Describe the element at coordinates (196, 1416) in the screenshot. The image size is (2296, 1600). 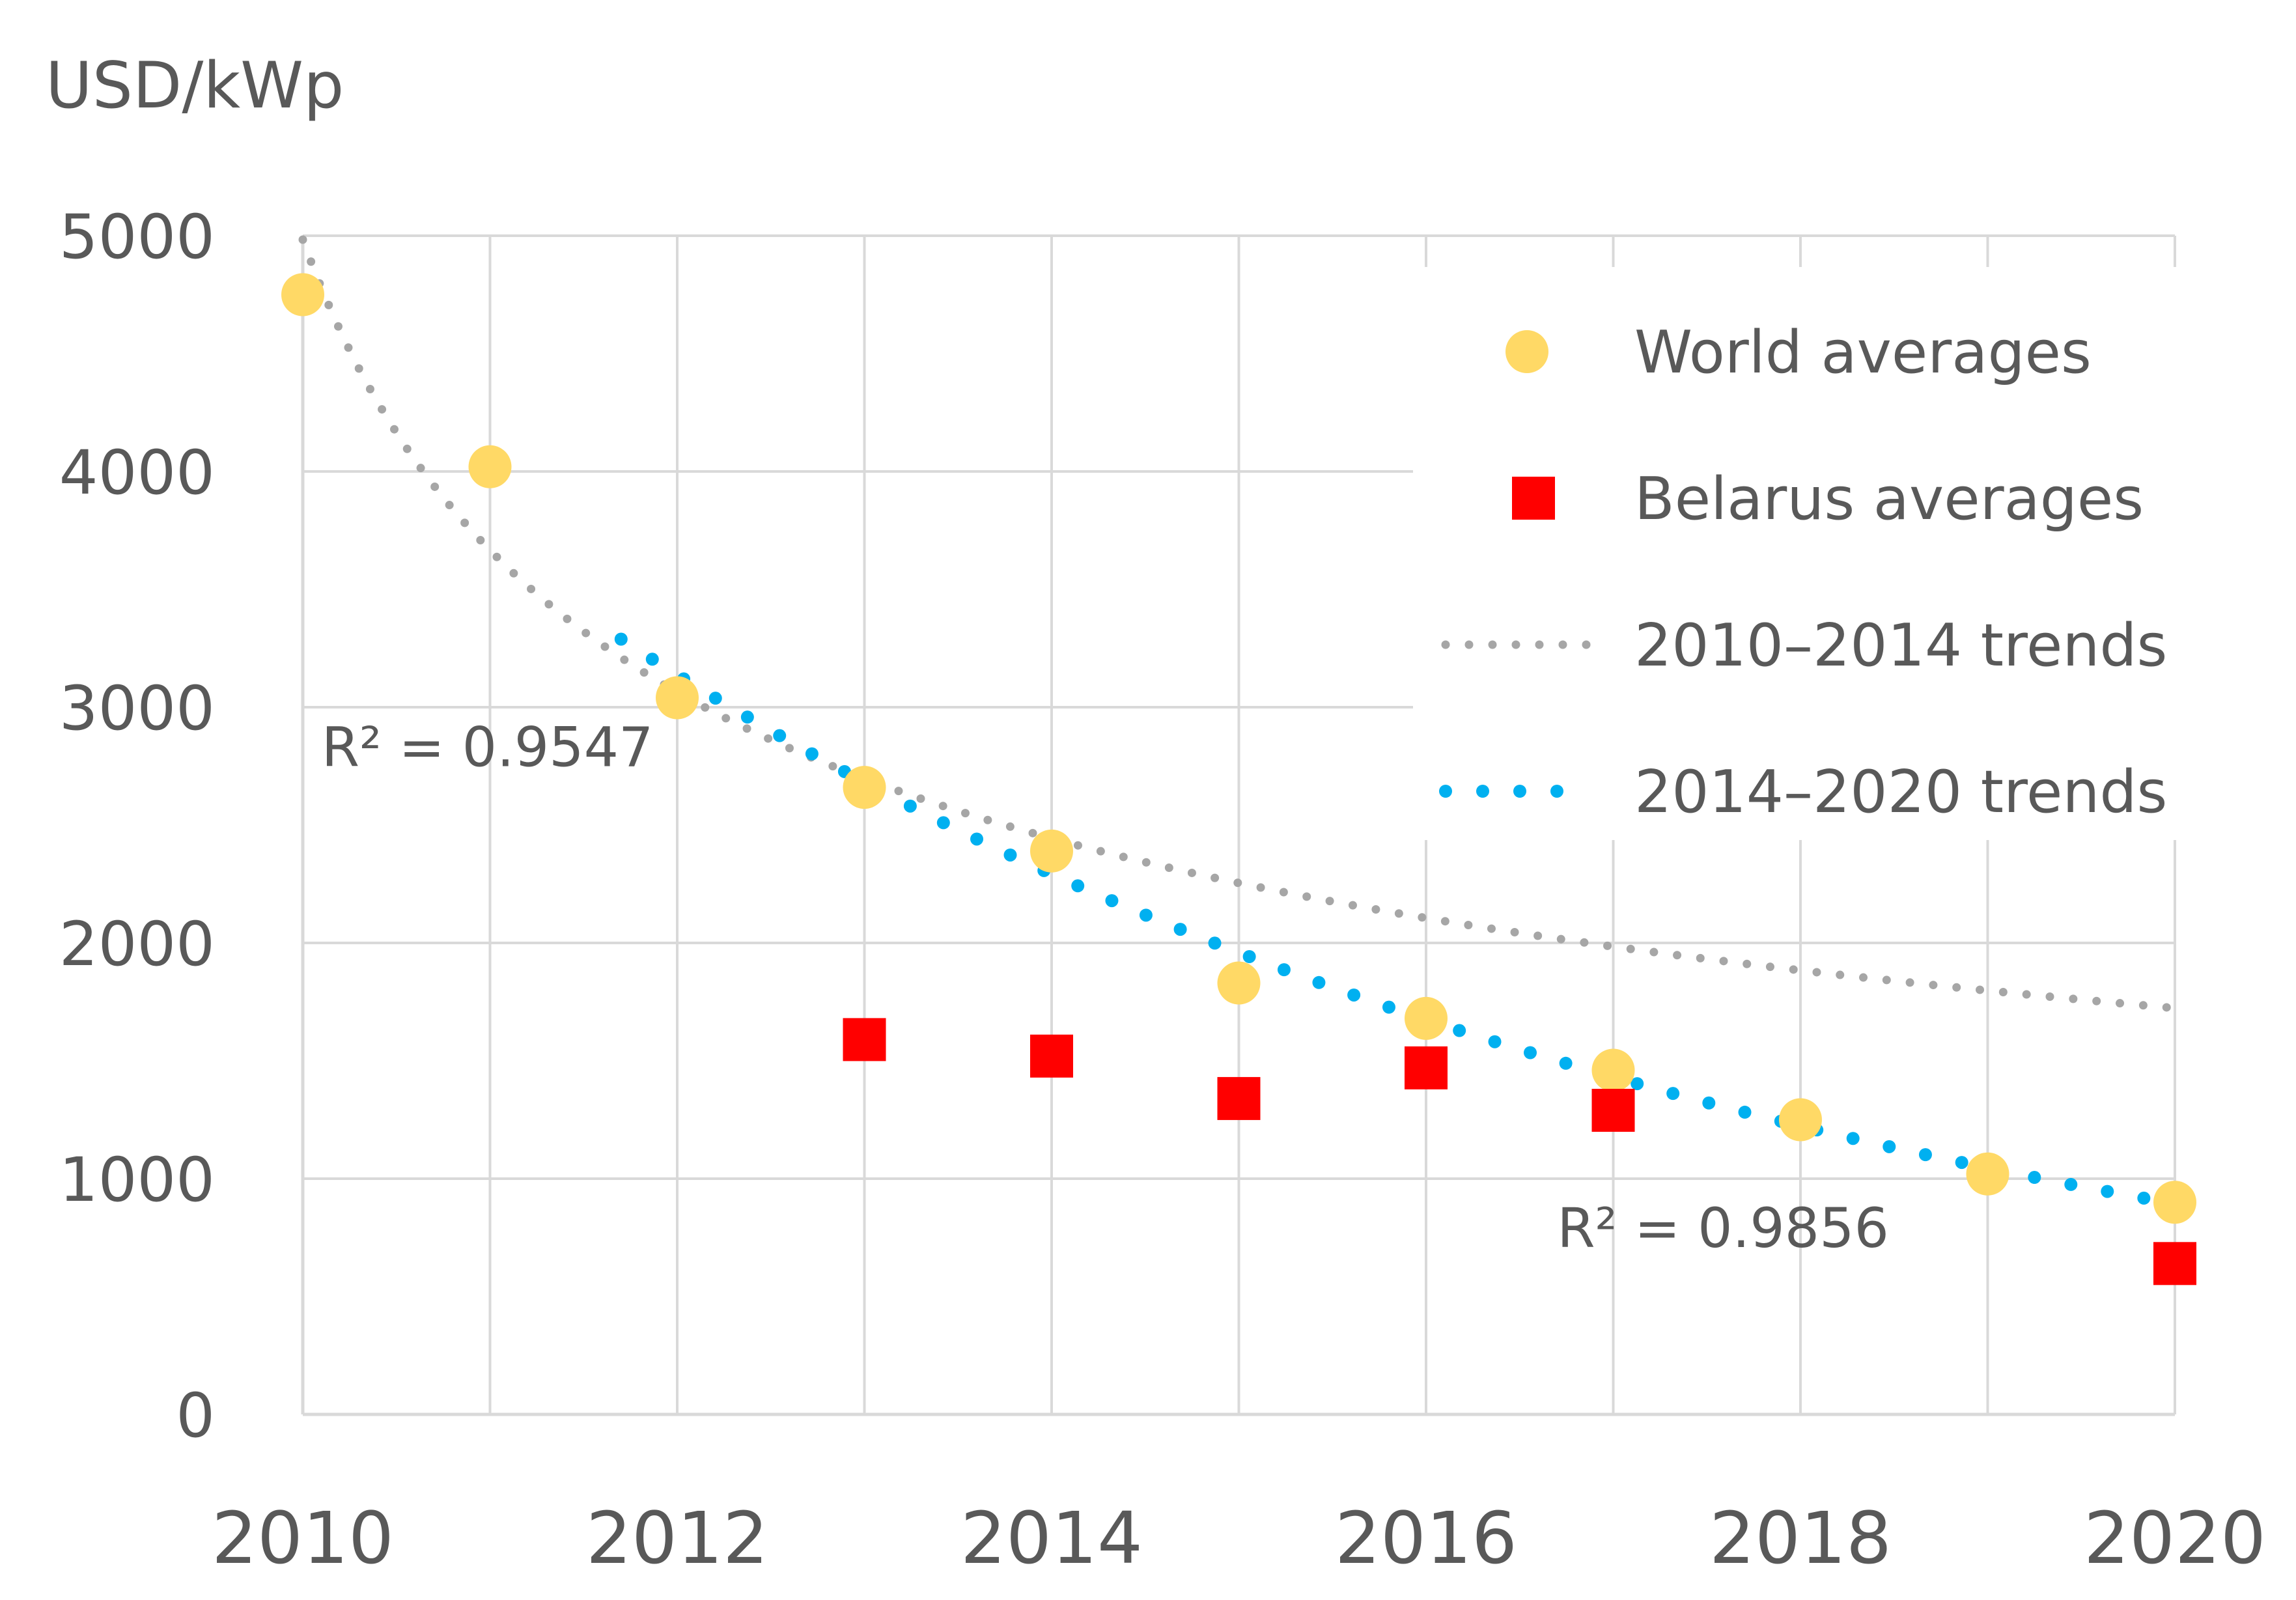
I see `y-tick-label: 0` at that location.